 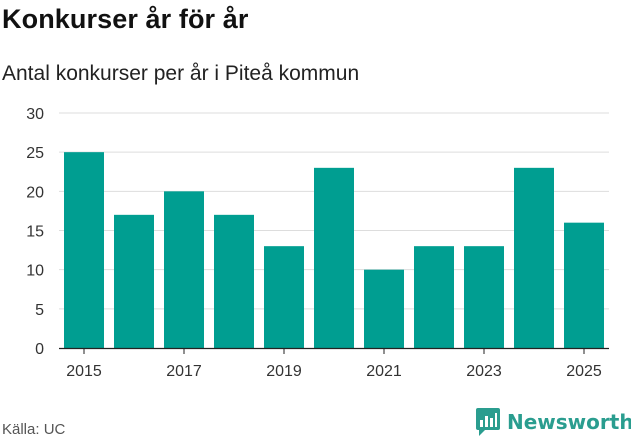 What do you see at coordinates (584, 371) in the screenshot?
I see `x-tick-label: 2025` at bounding box center [584, 371].